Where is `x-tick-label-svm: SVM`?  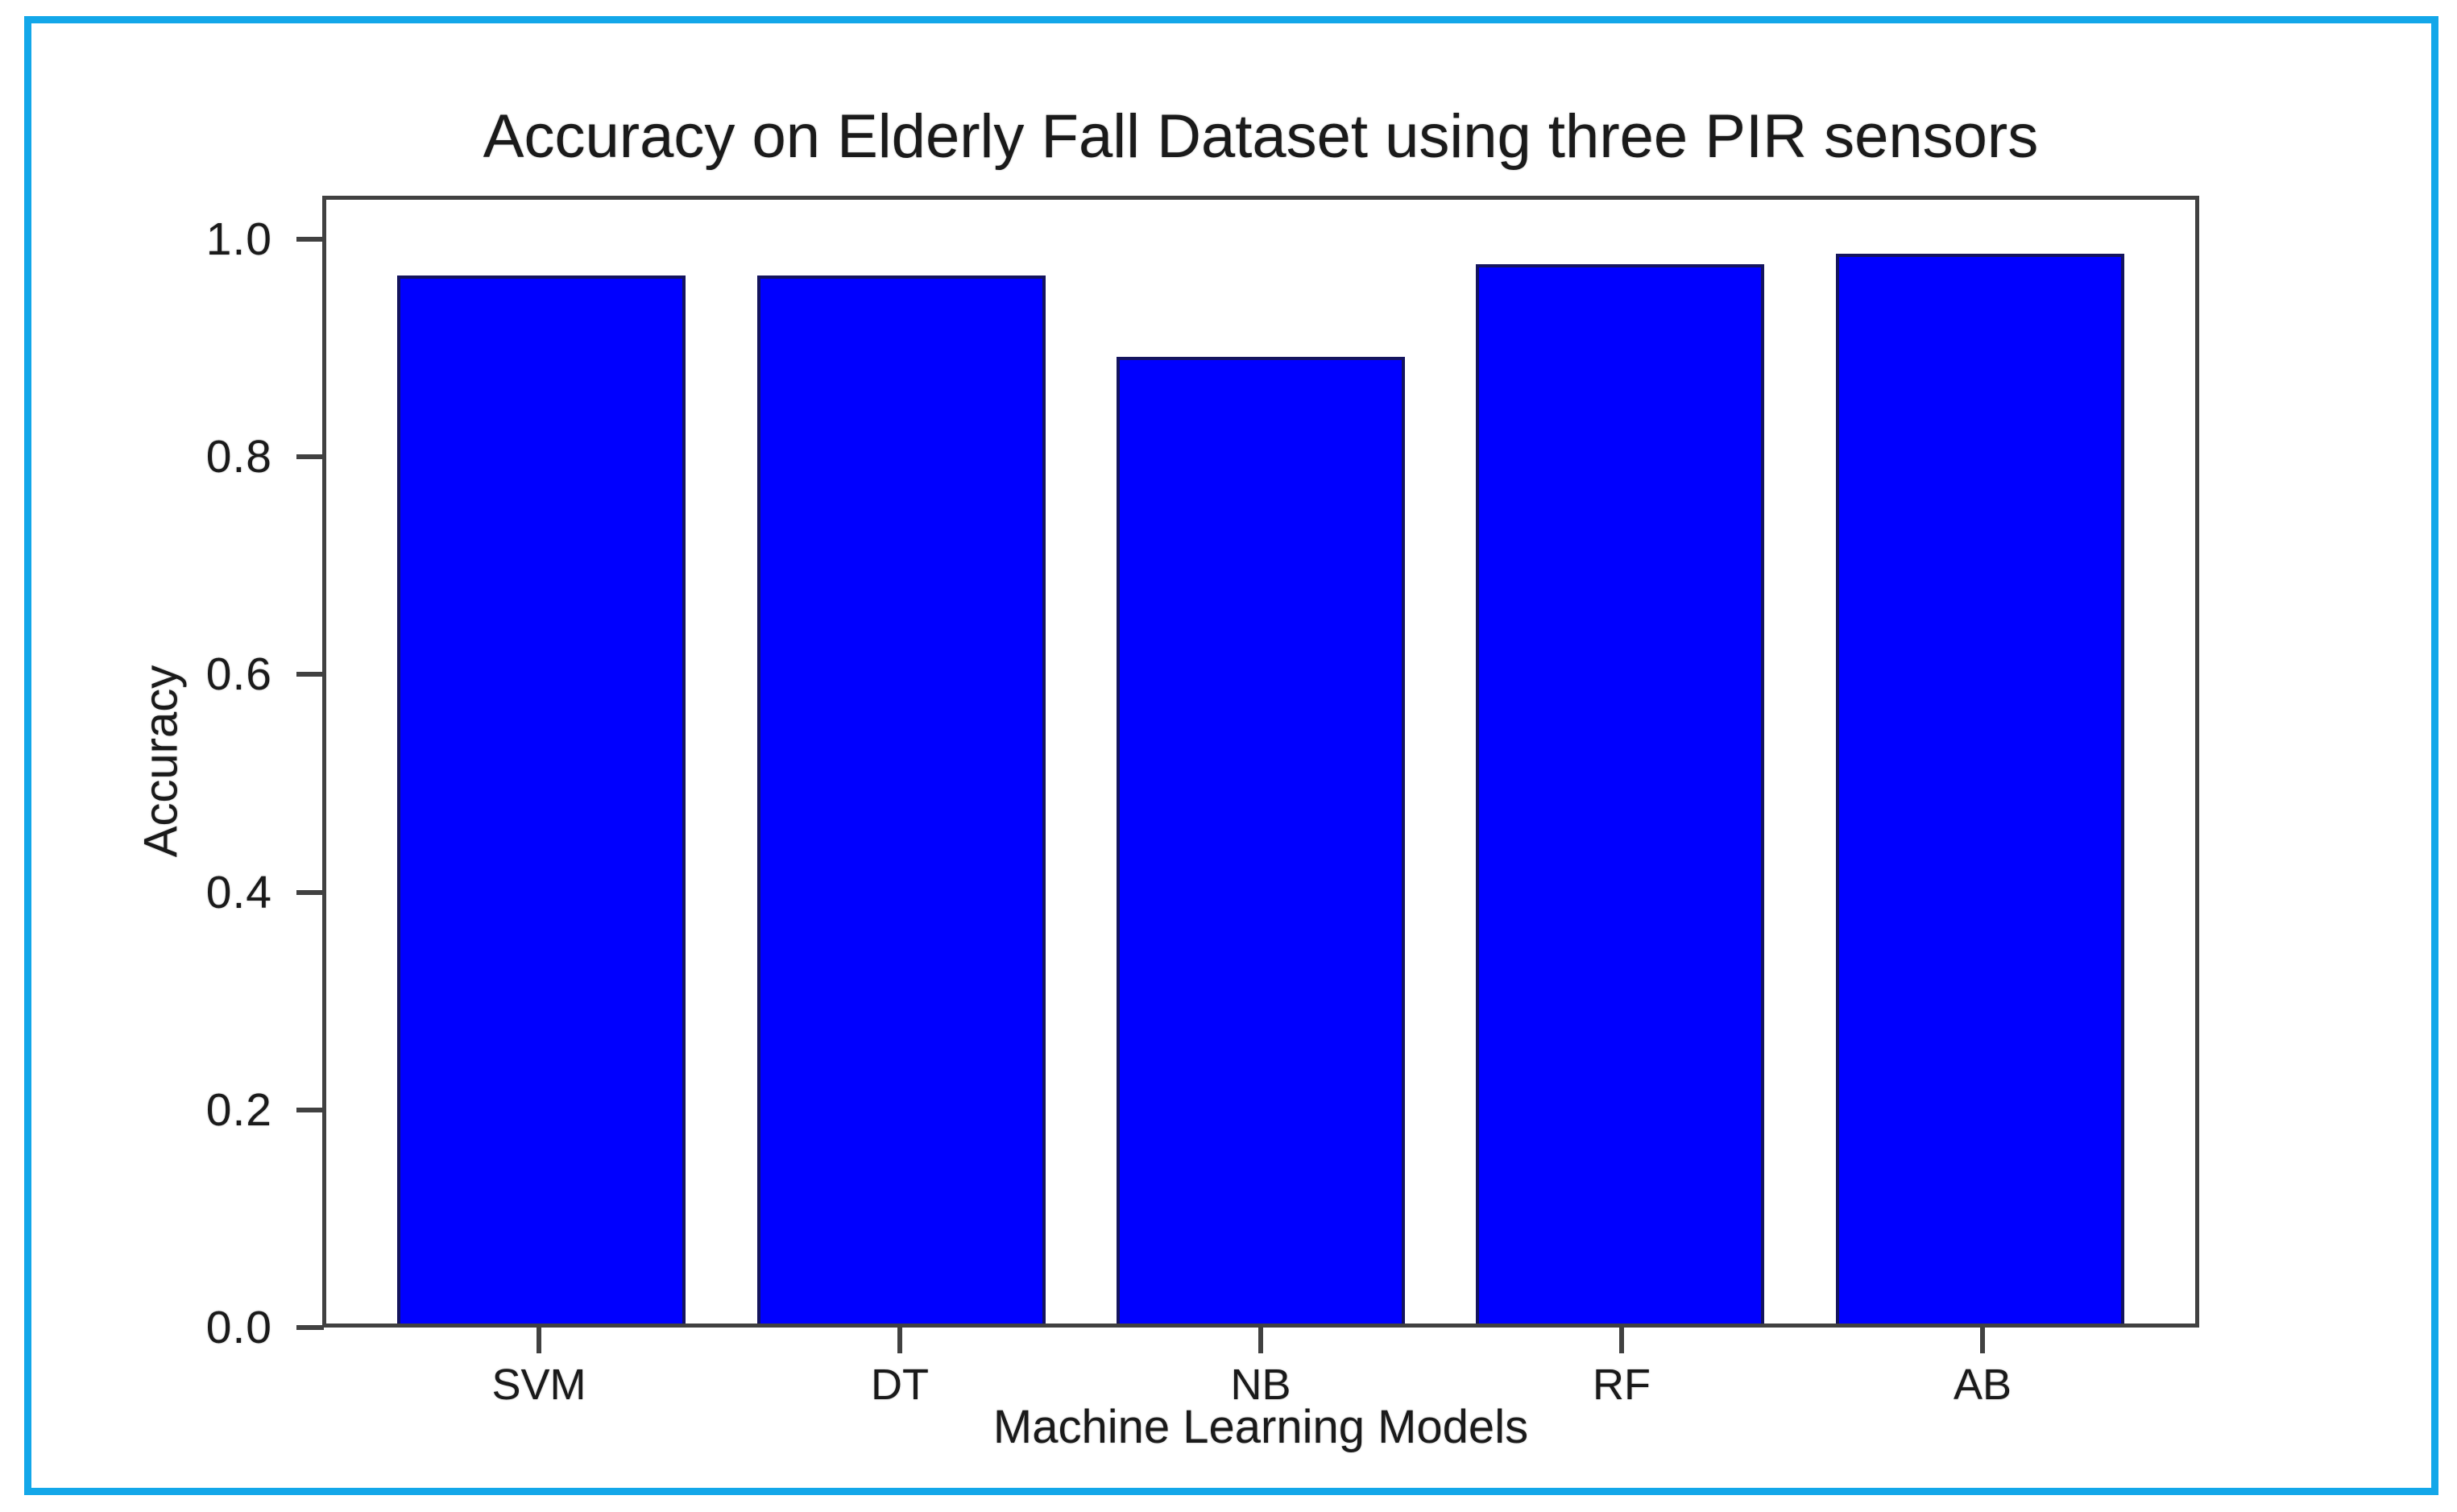
x-tick-label-svm: SVM is located at coordinates (538, 1385).